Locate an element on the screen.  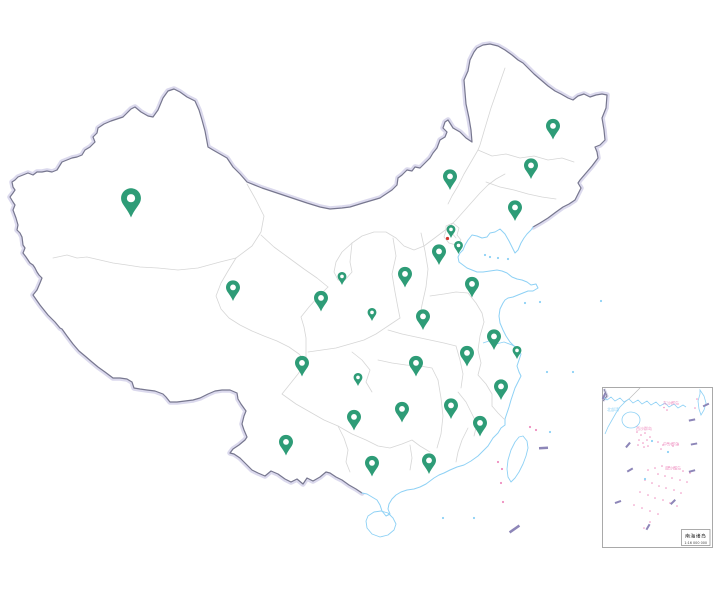
capital-star-dot is located at coordinates (447, 238).